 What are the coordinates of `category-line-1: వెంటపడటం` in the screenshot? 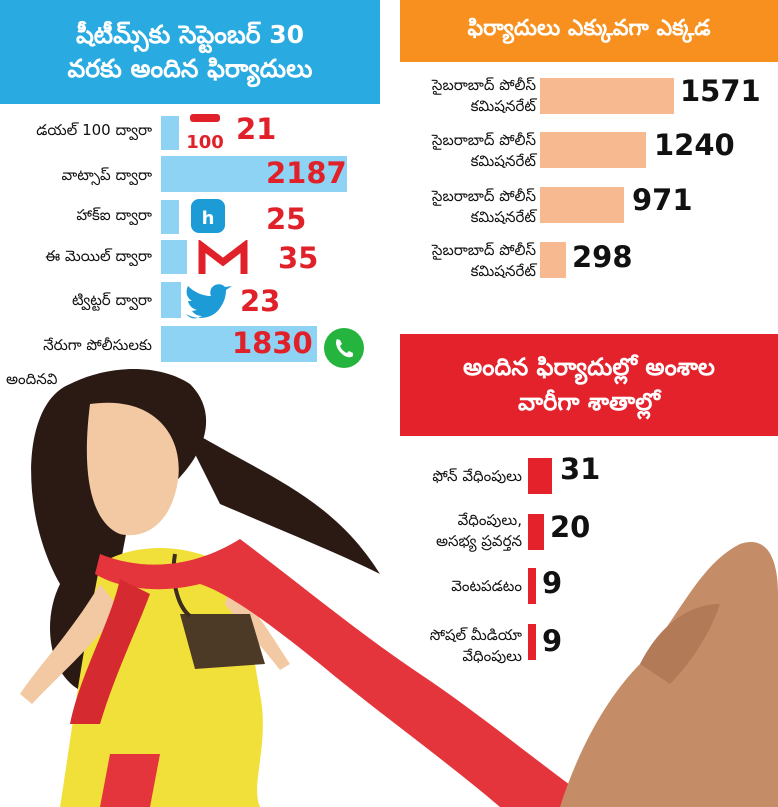 It's located at (486, 586).